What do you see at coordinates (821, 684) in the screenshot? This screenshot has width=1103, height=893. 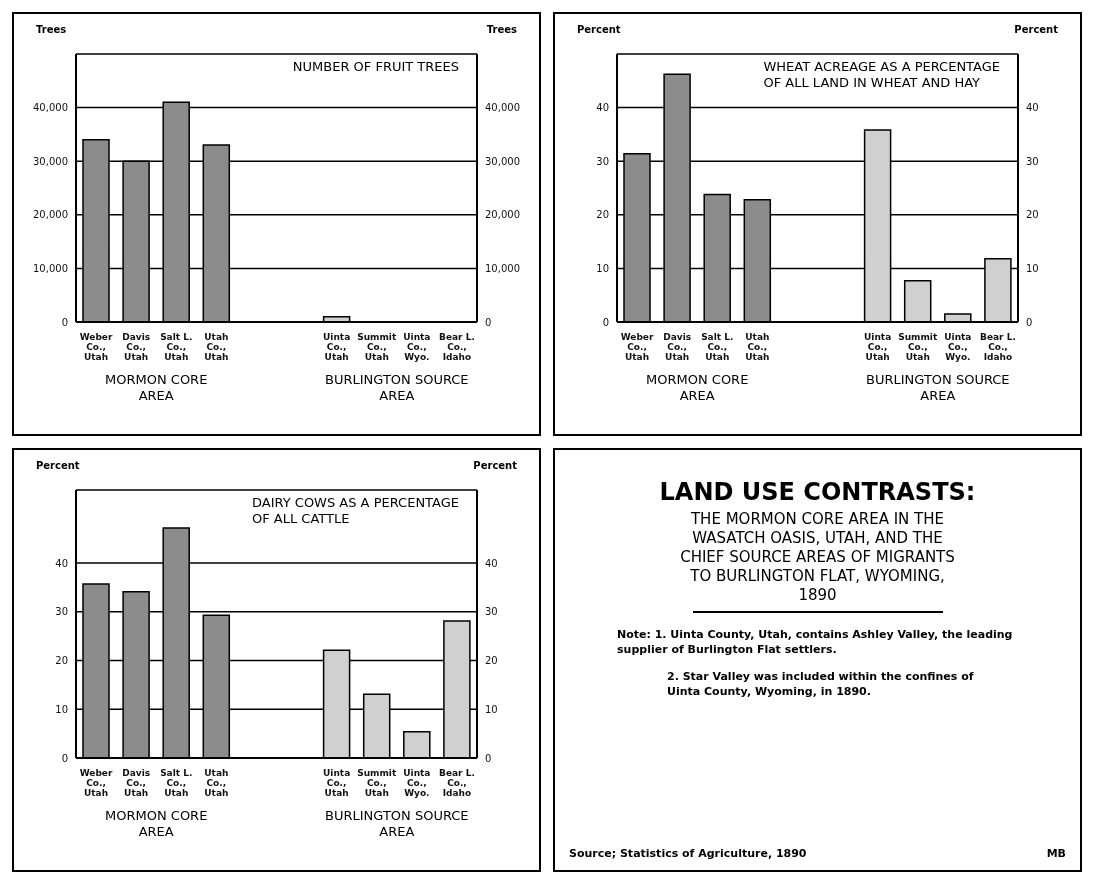 I see `text: 2. Star Valley was included within the confines of Uinta County, Wyoming, in 1890.` at bounding box center [821, 684].